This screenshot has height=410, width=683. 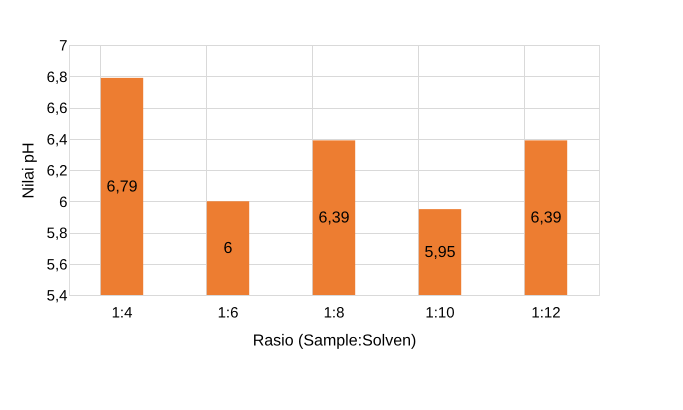 I want to click on data-label: 6,79, so click(x=122, y=187).